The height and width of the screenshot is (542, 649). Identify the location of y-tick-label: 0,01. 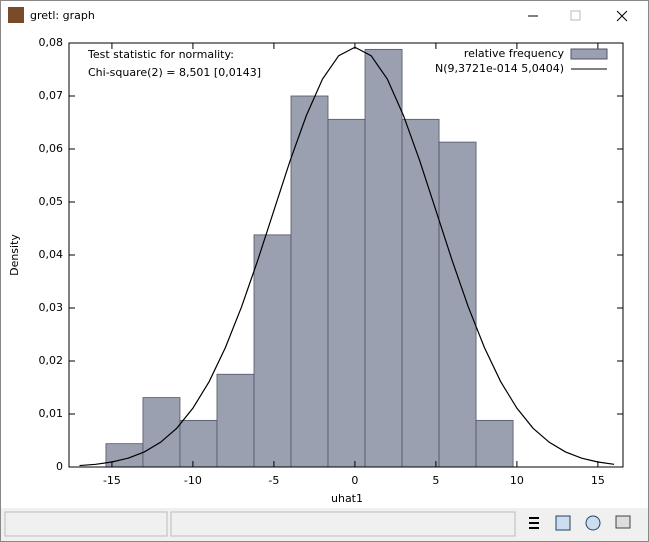
(51, 413).